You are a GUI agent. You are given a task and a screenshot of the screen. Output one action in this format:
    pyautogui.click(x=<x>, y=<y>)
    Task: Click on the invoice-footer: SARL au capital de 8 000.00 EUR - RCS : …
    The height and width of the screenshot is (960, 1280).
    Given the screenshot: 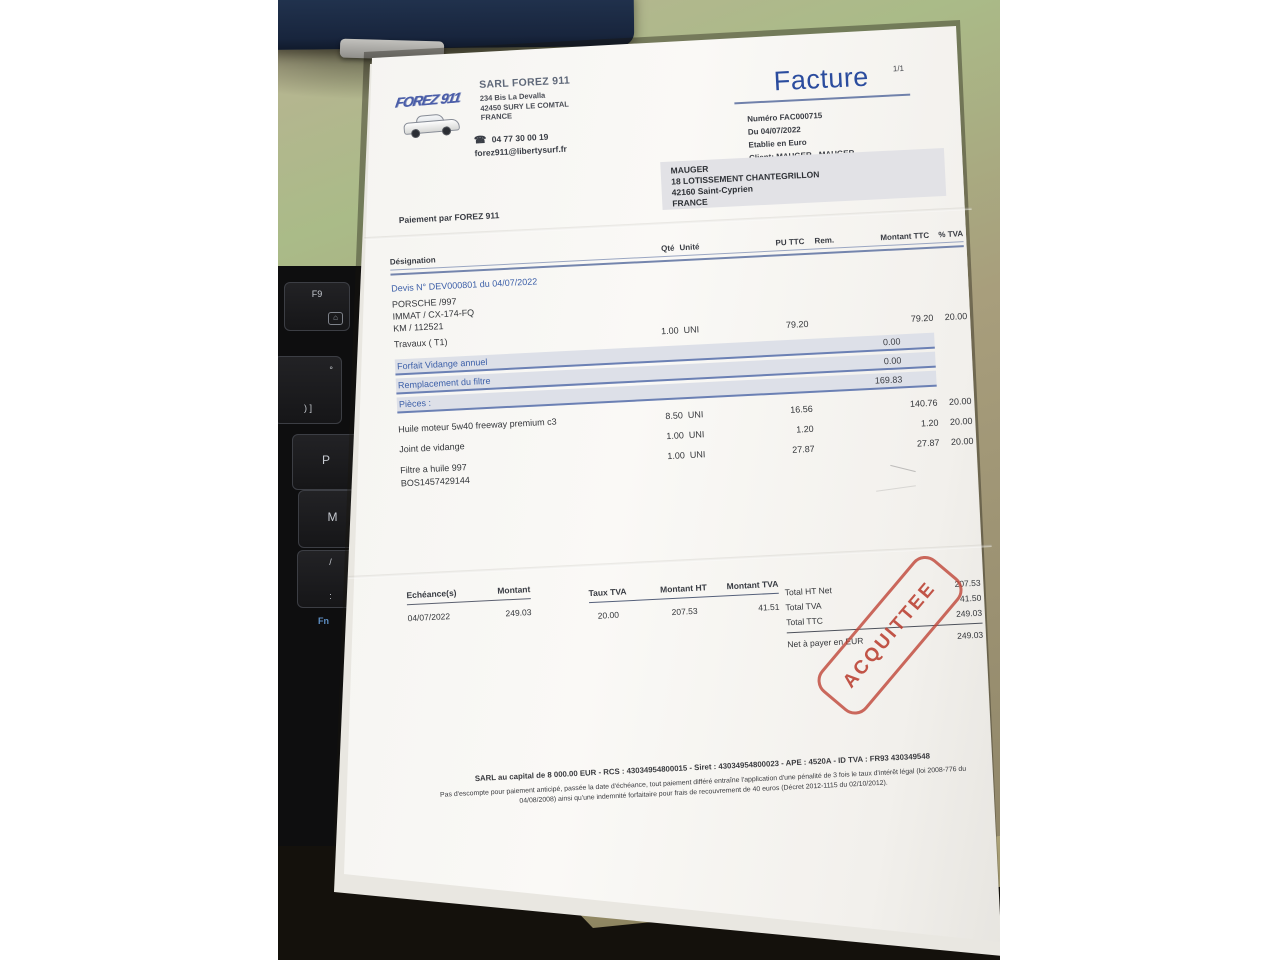 What is the action you would take?
    pyautogui.click(x=702, y=779)
    